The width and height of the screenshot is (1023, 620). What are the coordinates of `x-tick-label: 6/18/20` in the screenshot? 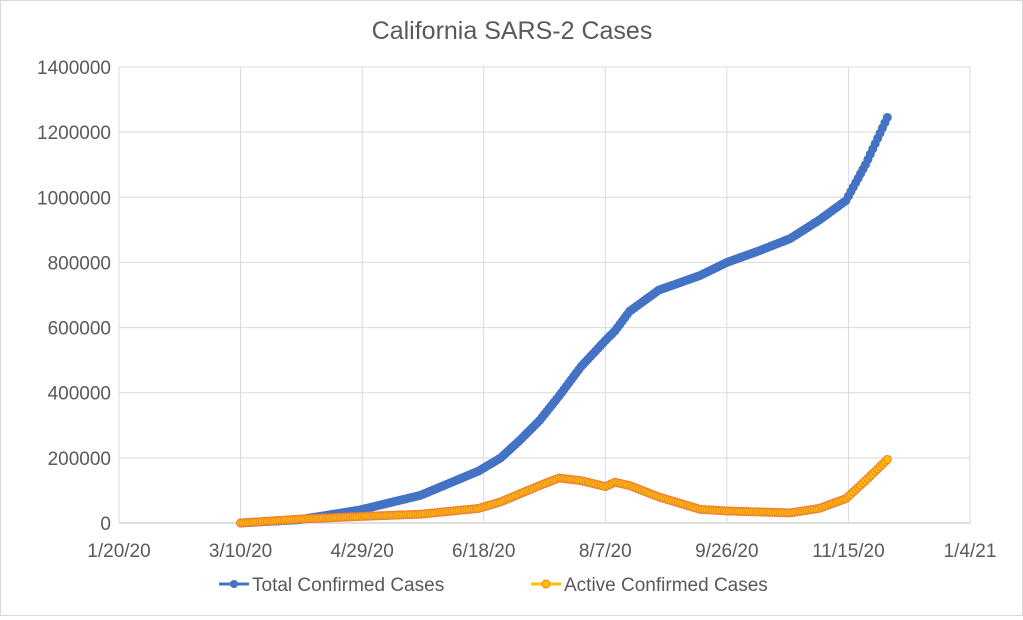 It's located at (483, 551).